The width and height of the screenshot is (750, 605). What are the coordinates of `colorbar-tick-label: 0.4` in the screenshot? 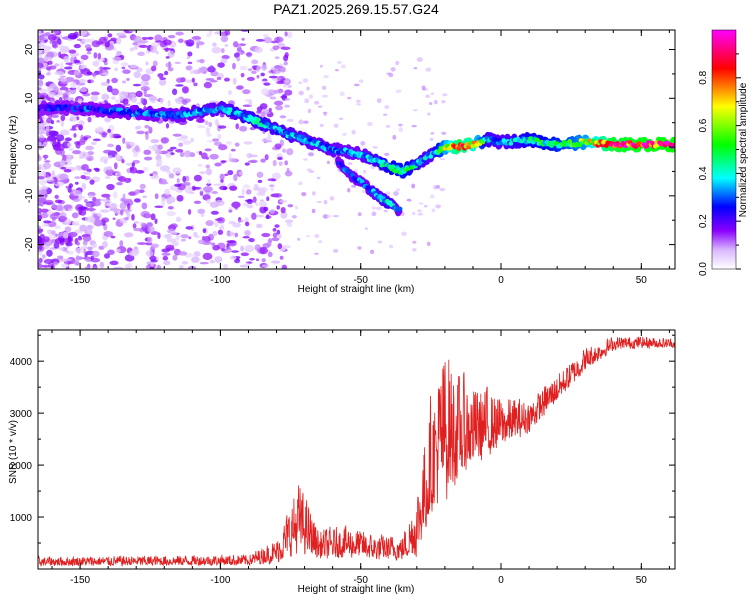 It's located at (703, 173).